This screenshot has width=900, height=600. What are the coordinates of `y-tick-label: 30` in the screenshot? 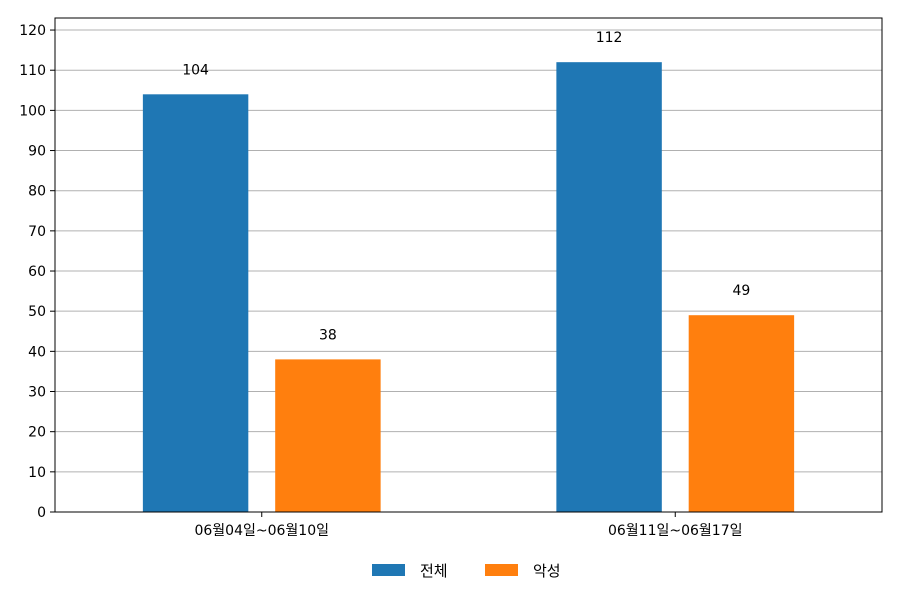 It's located at (37, 393).